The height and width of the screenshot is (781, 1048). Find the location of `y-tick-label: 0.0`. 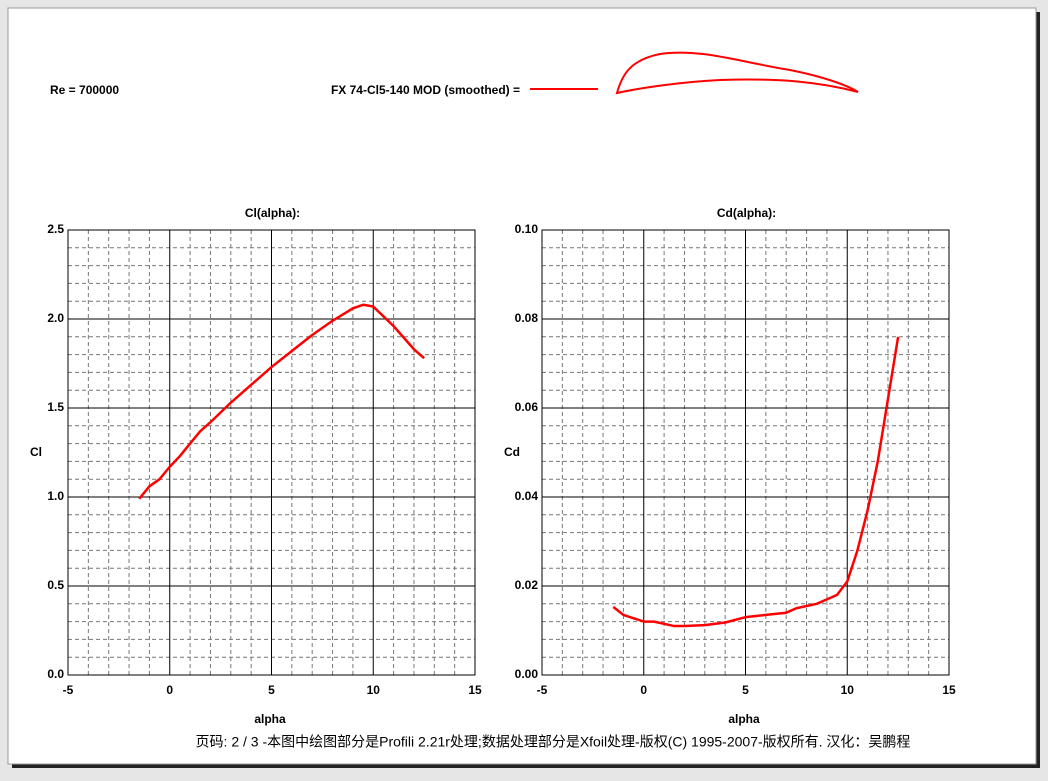

y-tick-label: 0.0 is located at coordinates (55, 674).